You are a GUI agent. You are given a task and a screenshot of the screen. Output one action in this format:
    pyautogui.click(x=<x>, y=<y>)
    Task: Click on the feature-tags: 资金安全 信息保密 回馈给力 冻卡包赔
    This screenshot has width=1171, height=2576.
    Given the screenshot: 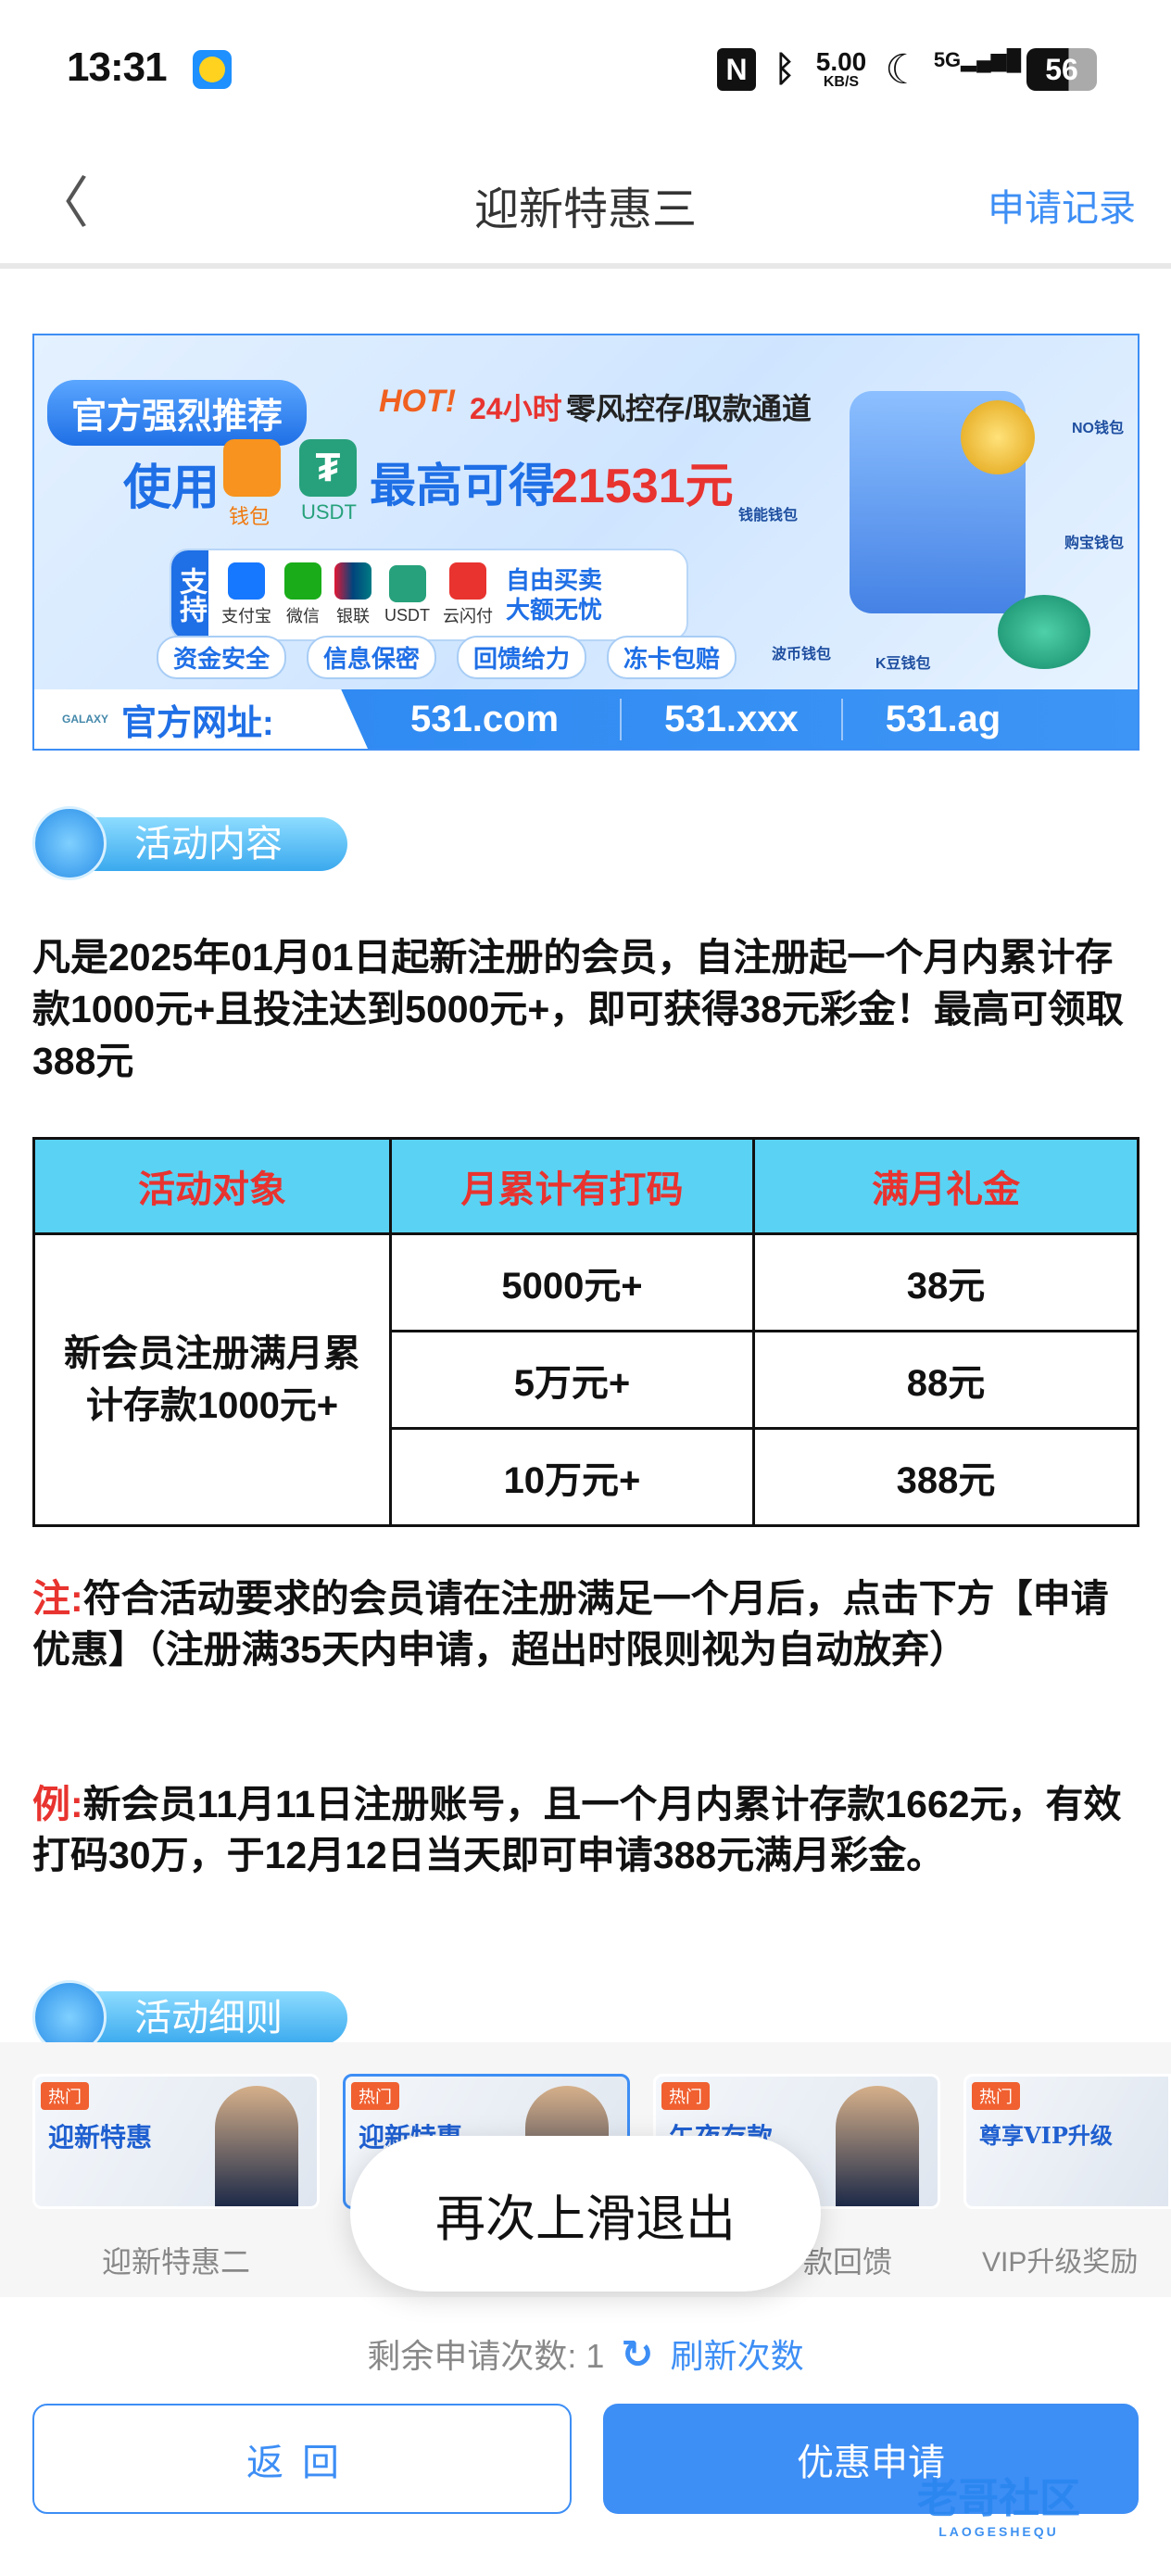 What is the action you would take?
    pyautogui.click(x=447, y=657)
    